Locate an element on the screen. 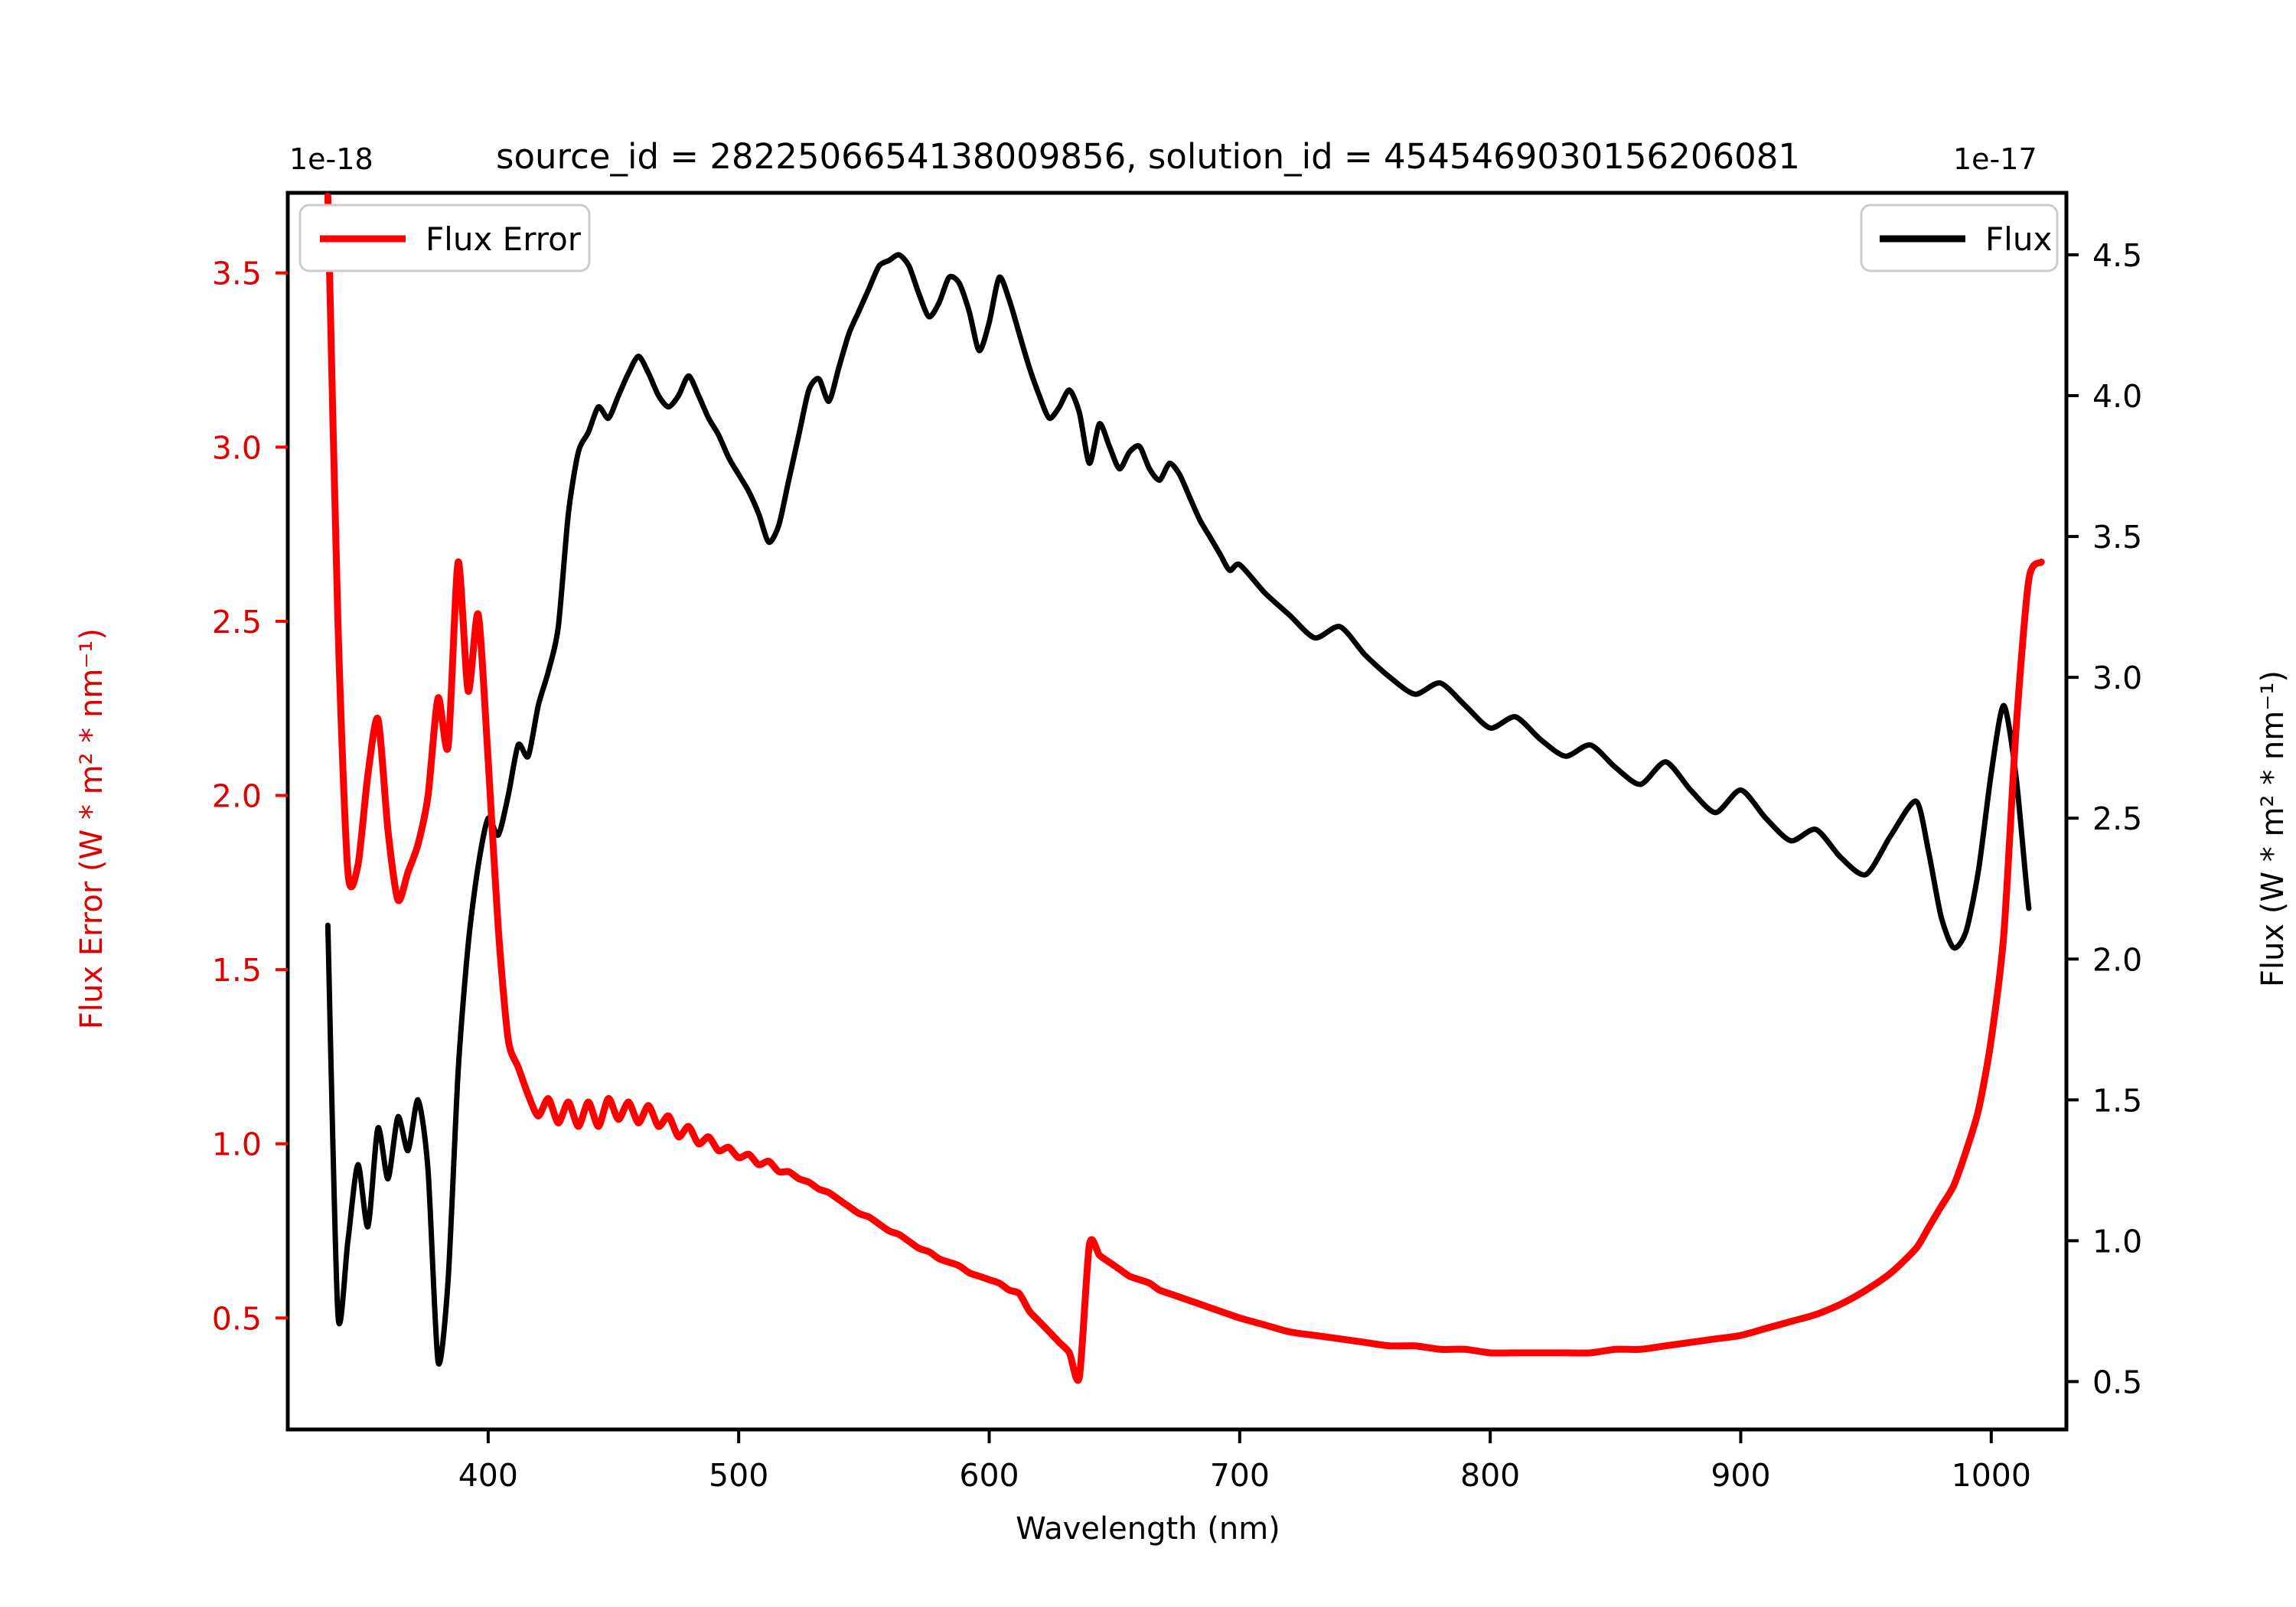 This screenshot has width=2296, height=1607. tick-label: 900 is located at coordinates (1740, 1476).